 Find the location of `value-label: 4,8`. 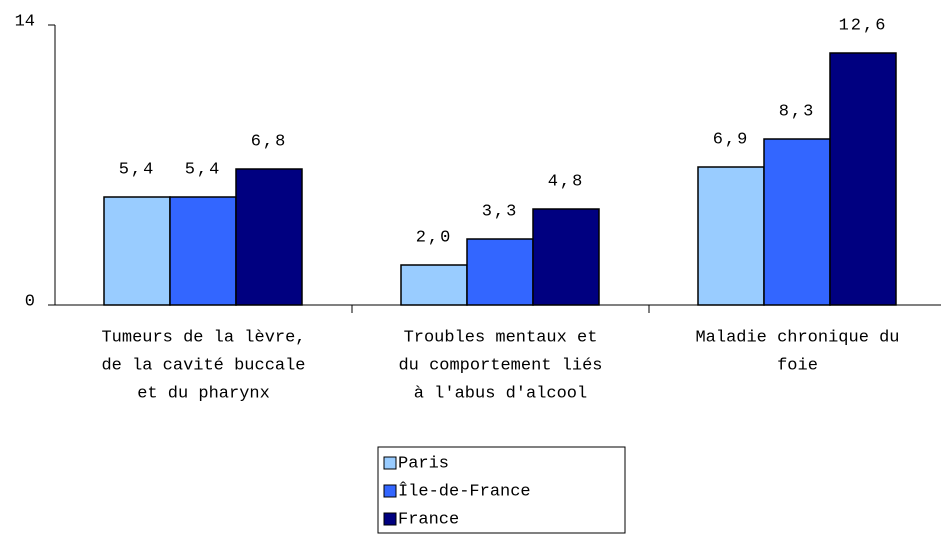

value-label: 4,8 is located at coordinates (566, 181).